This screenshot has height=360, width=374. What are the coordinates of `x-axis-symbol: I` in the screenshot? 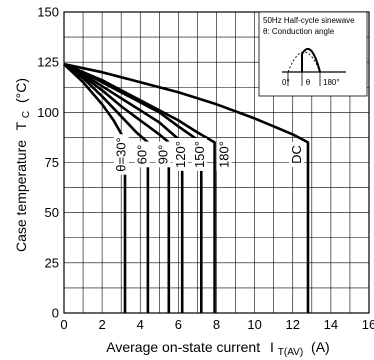 It's located at (272, 347).